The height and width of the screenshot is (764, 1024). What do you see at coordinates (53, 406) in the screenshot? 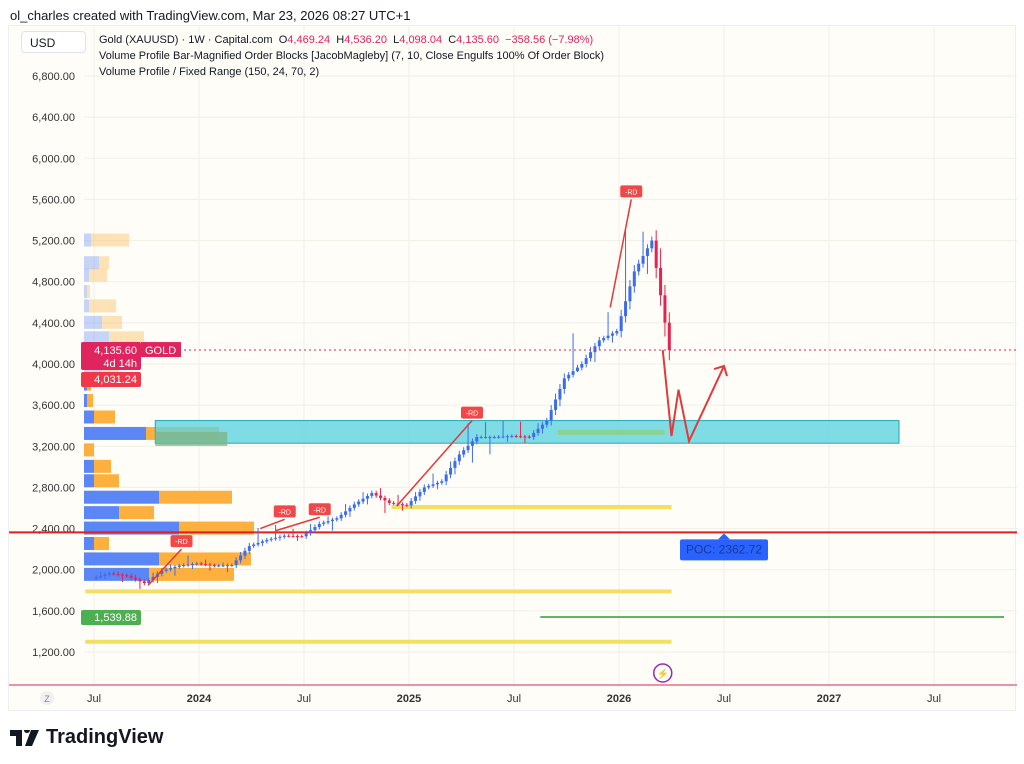
I see `price-axis-label: 3,600.00` at bounding box center [53, 406].